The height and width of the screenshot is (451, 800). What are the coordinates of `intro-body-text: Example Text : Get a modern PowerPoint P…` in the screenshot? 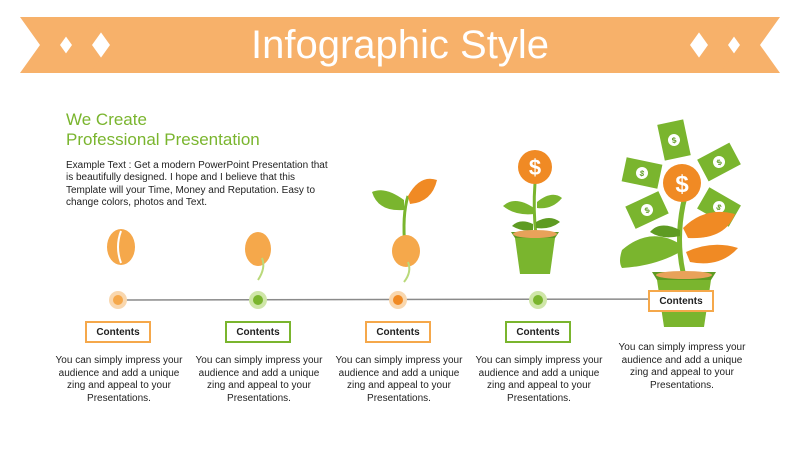 It's located at (197, 184).